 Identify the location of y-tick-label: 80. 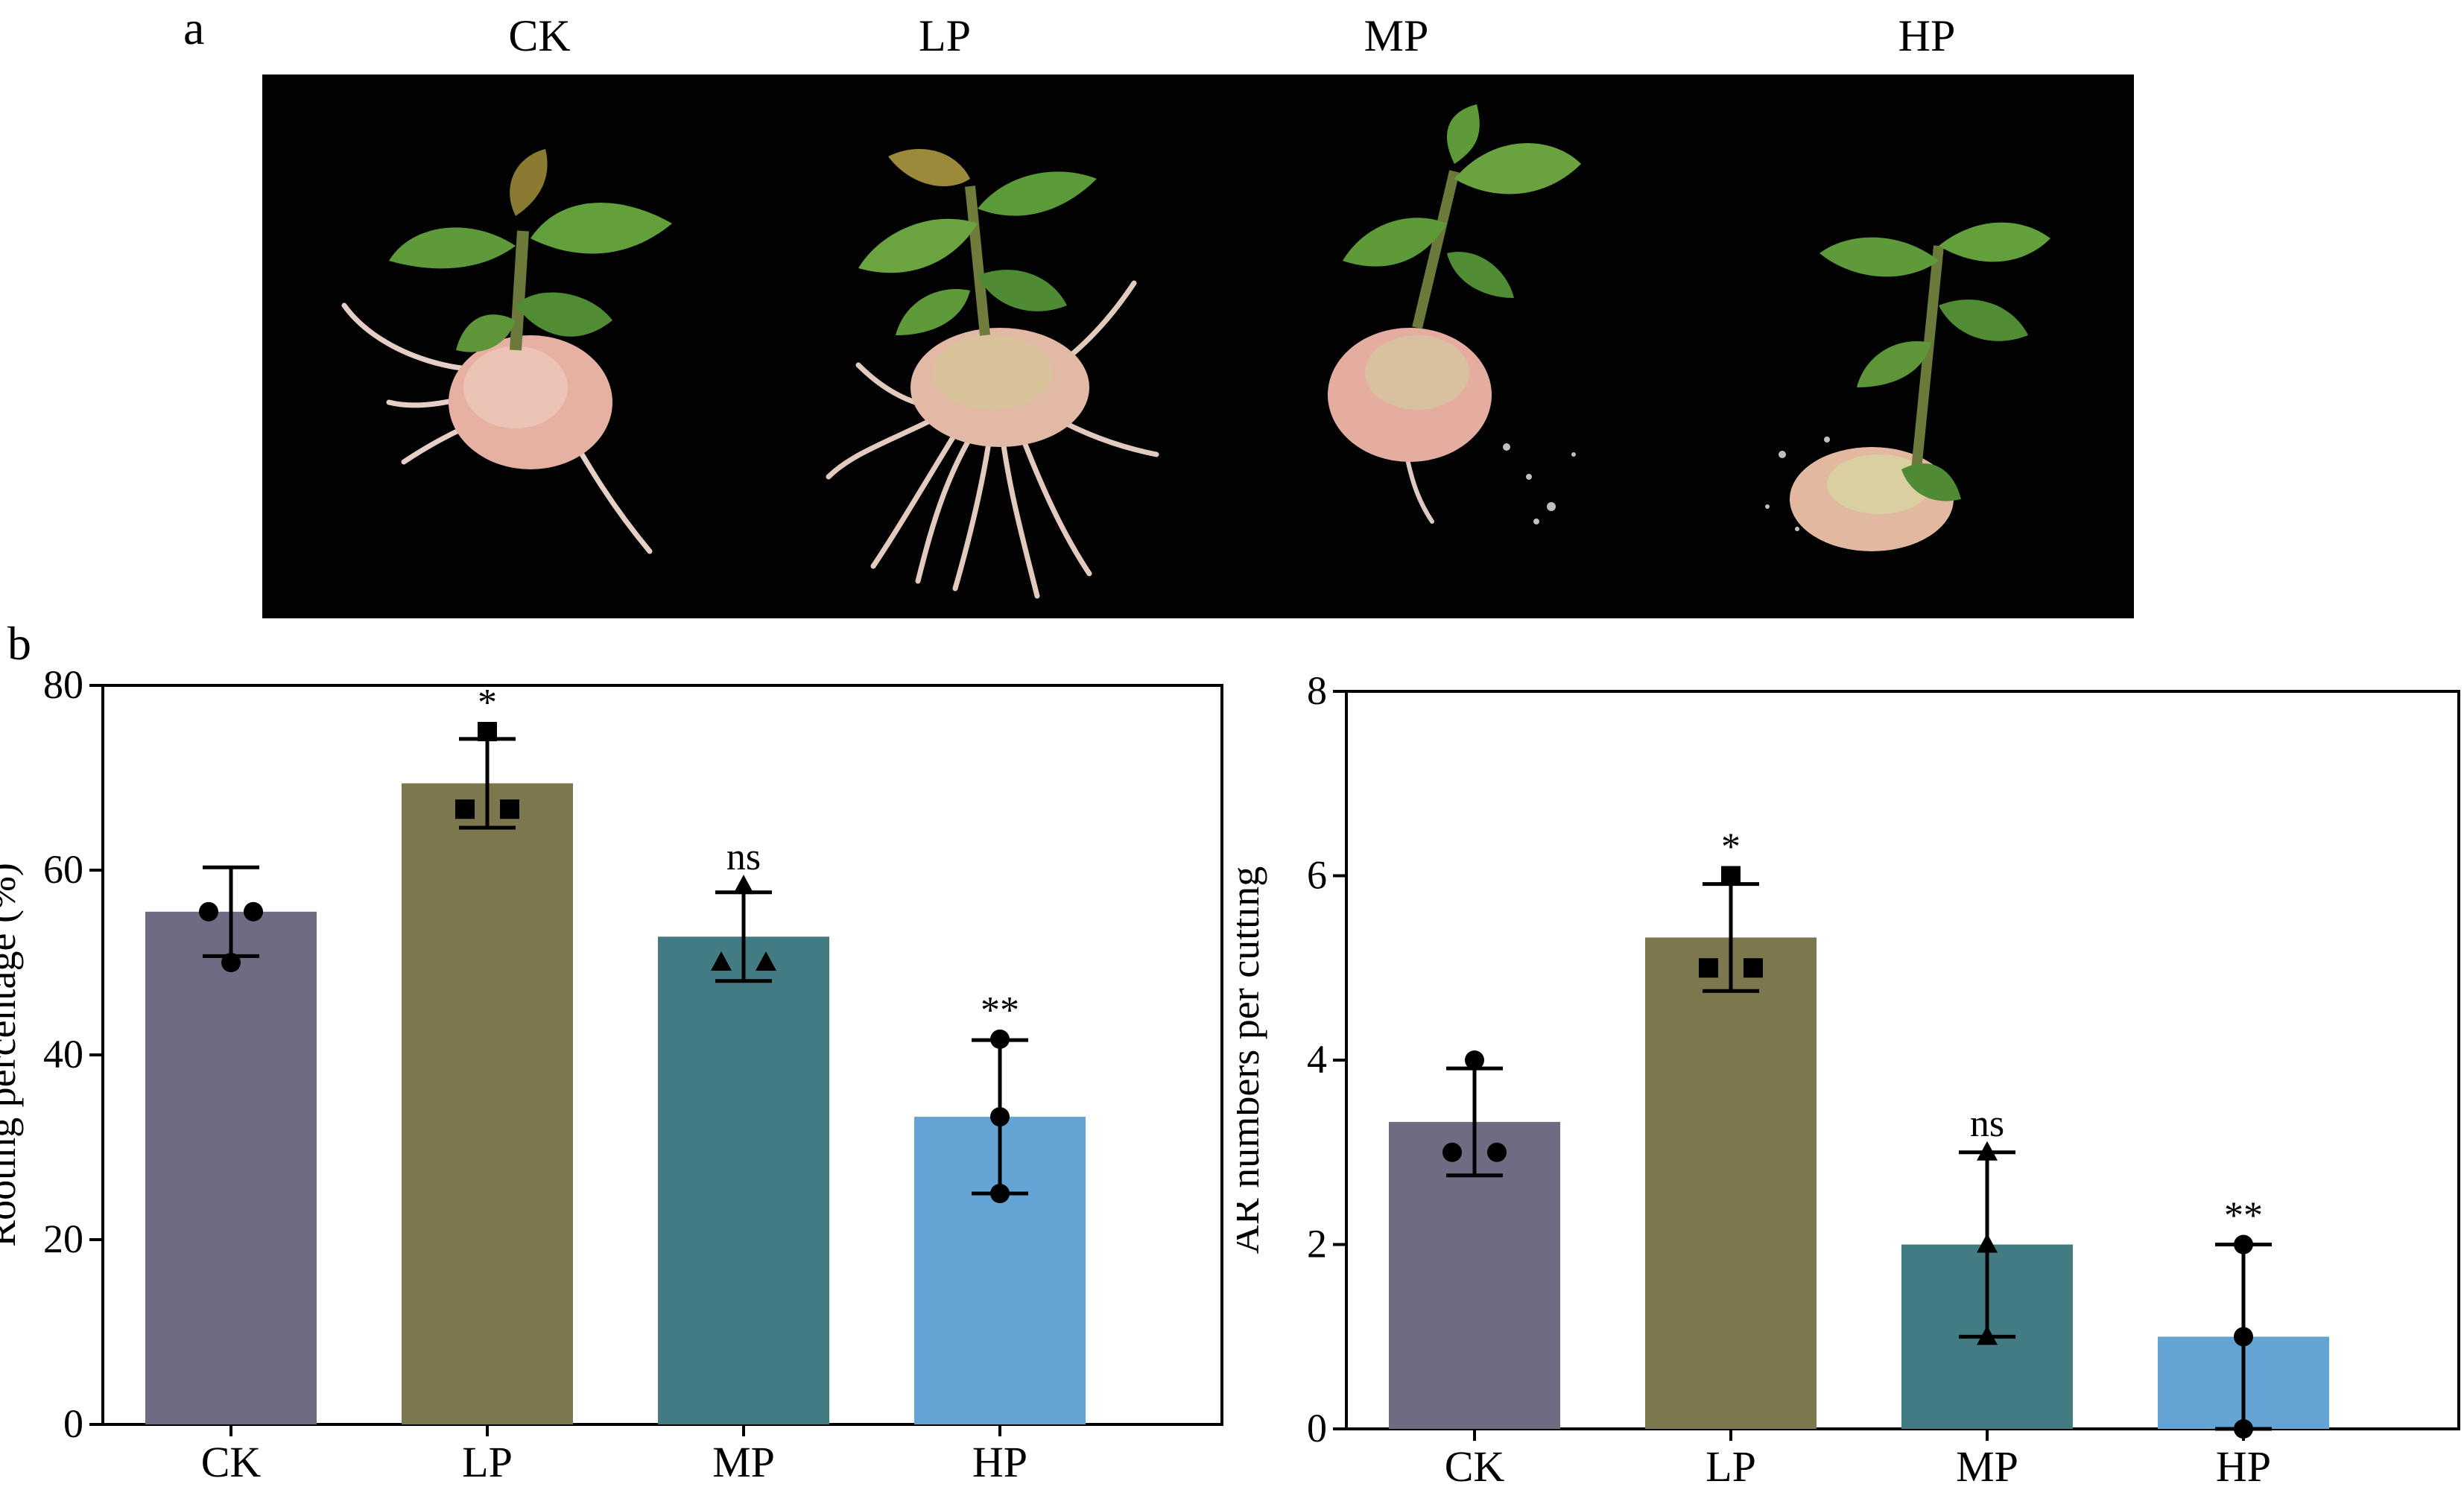
(63, 684).